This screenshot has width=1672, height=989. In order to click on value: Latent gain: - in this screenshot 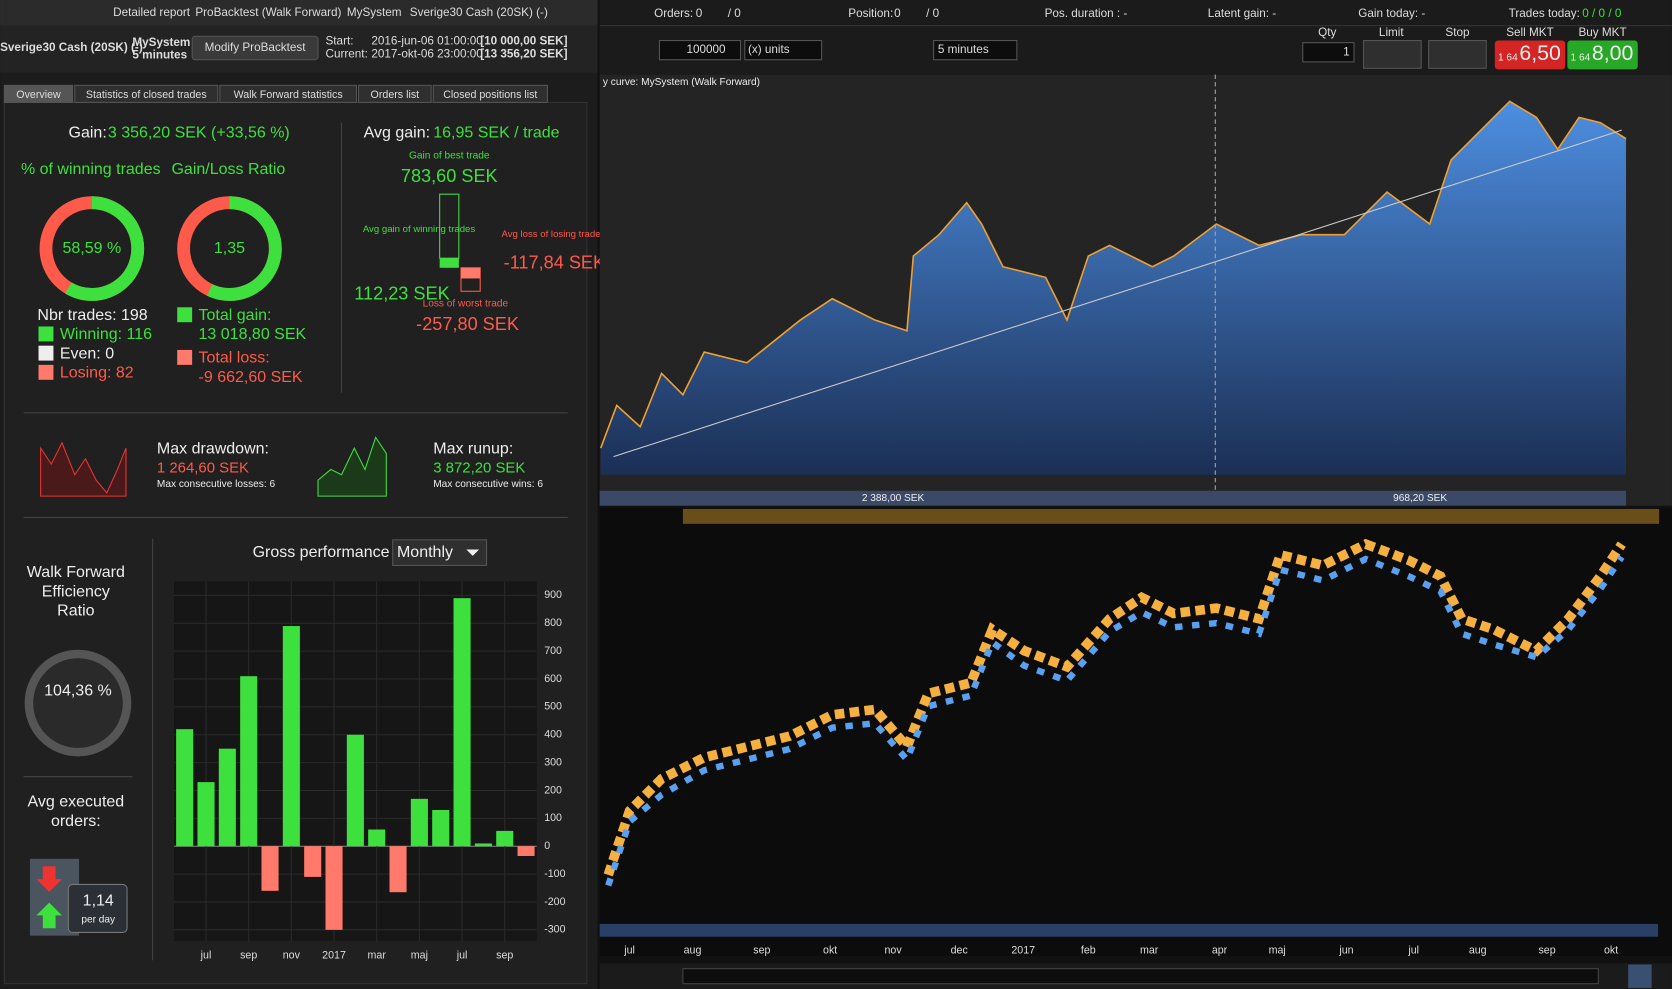, I will do `click(1242, 13)`.